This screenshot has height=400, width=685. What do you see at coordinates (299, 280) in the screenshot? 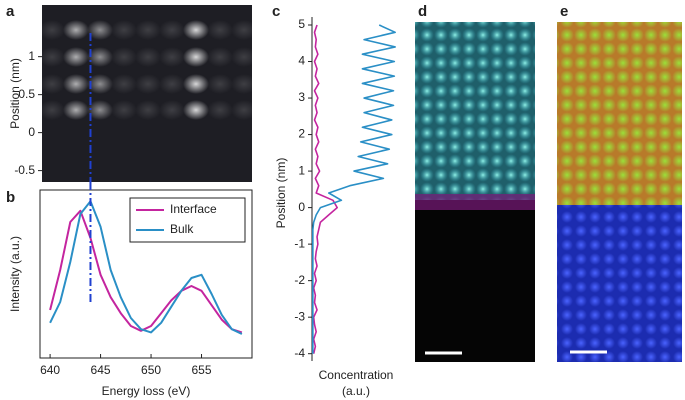
I see `y-tick-label: -2` at bounding box center [299, 280].